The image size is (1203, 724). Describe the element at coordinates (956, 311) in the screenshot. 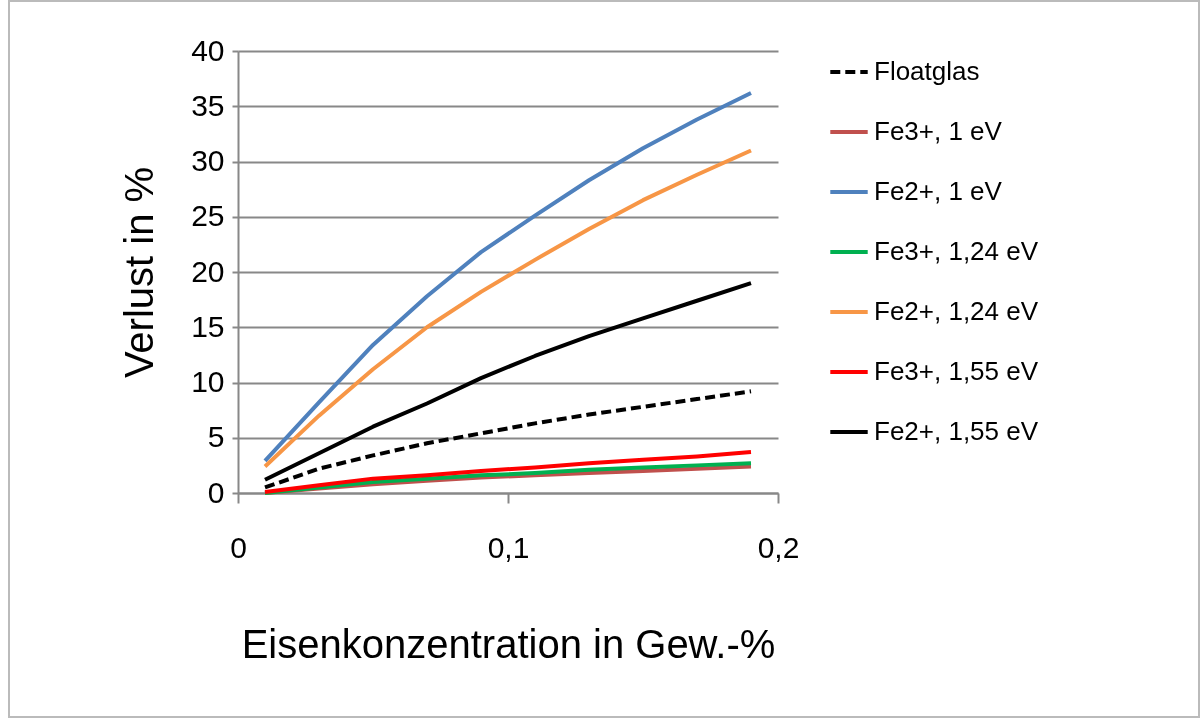

I see `legend-label: Fe2+, 1,24 eV` at that location.